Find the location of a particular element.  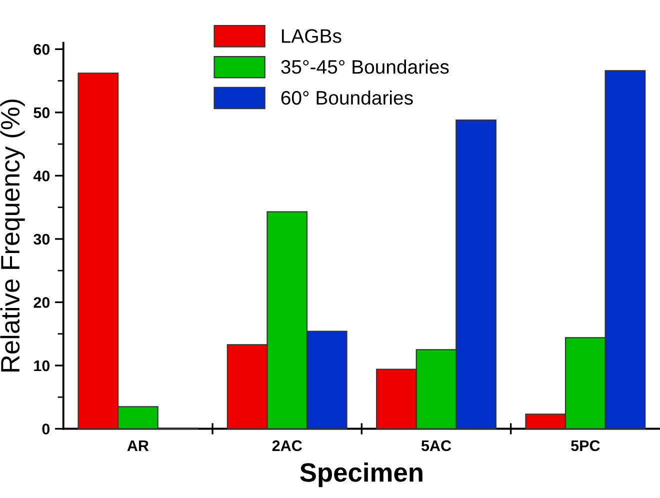

y-axis-title: Relative Frequency (%) is located at coordinates (12, 236).